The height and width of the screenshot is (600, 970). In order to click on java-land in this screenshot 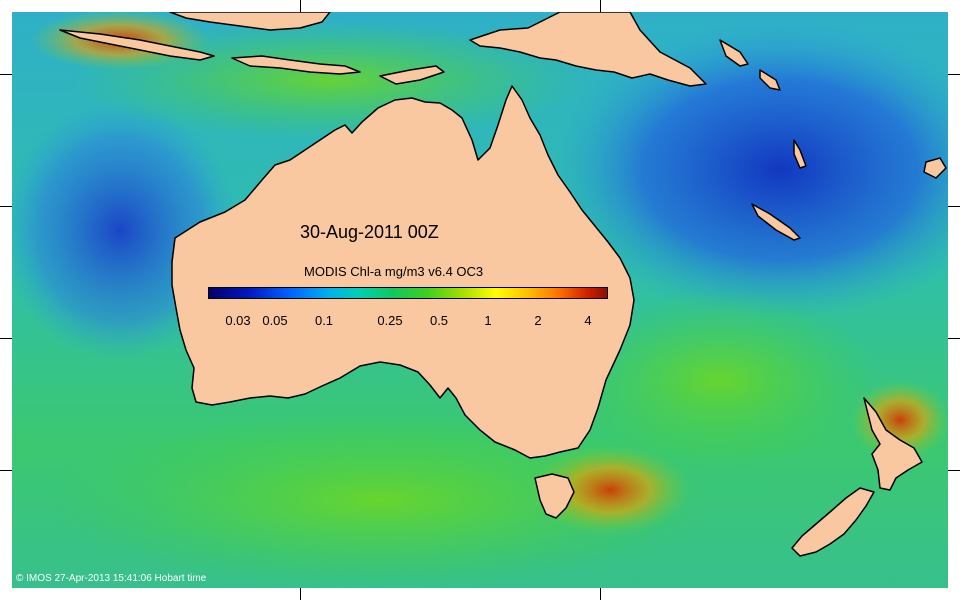, I will do `click(137, 45)`.